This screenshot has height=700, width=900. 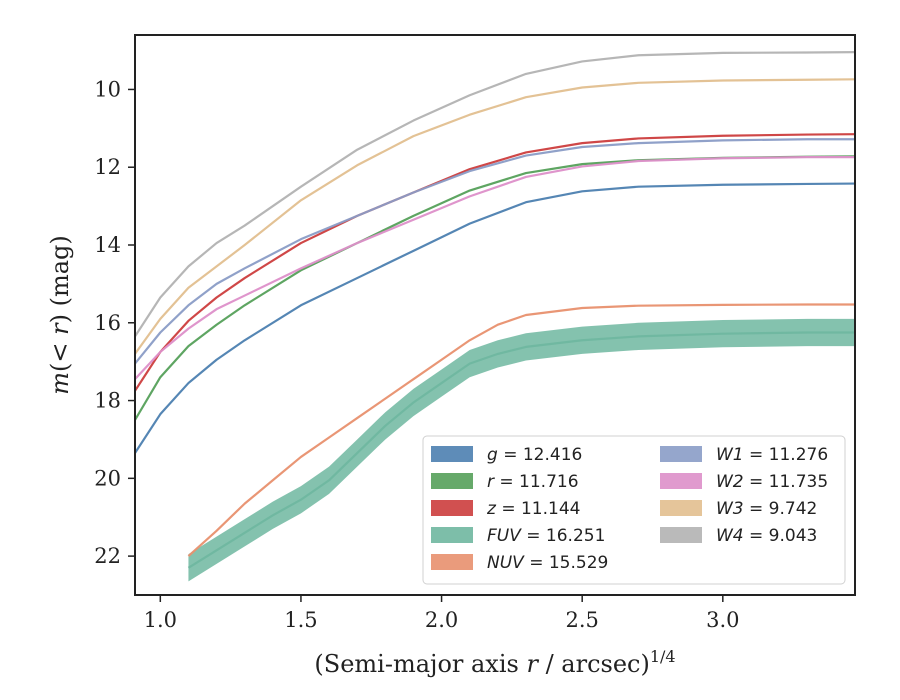 What do you see at coordinates (107, 245) in the screenshot?
I see `y-tick-label: 14` at bounding box center [107, 245].